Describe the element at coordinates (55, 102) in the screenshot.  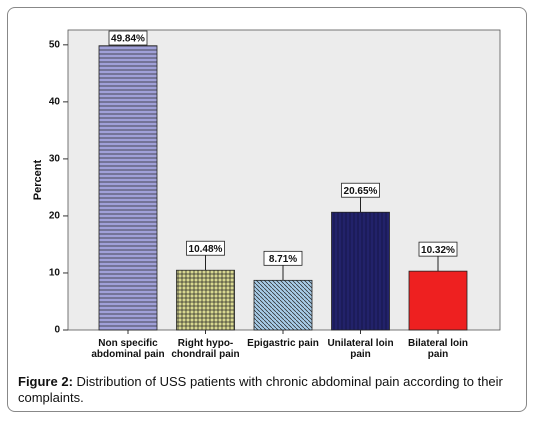
I see `y-tick-label: 40` at that location.